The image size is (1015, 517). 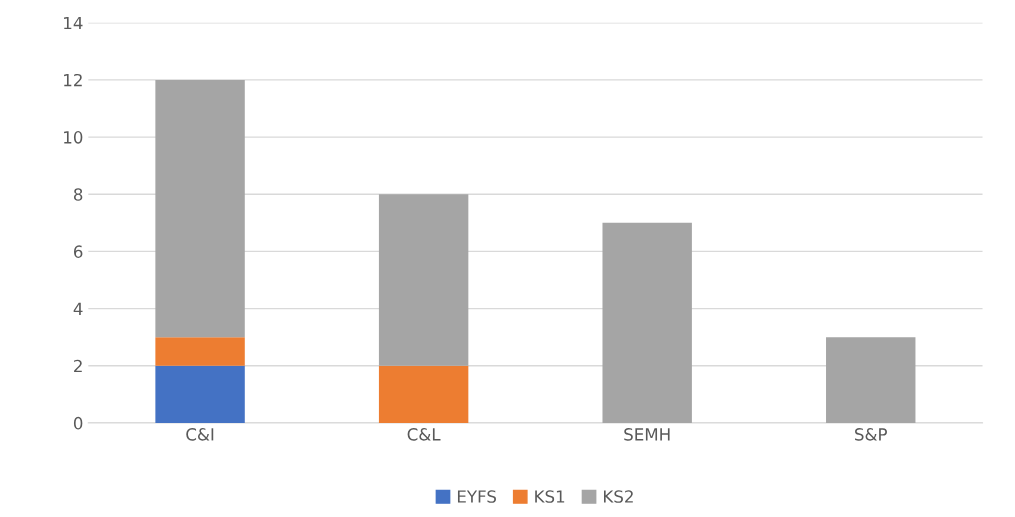 I want to click on legend-label: KS1, so click(x=550, y=496).